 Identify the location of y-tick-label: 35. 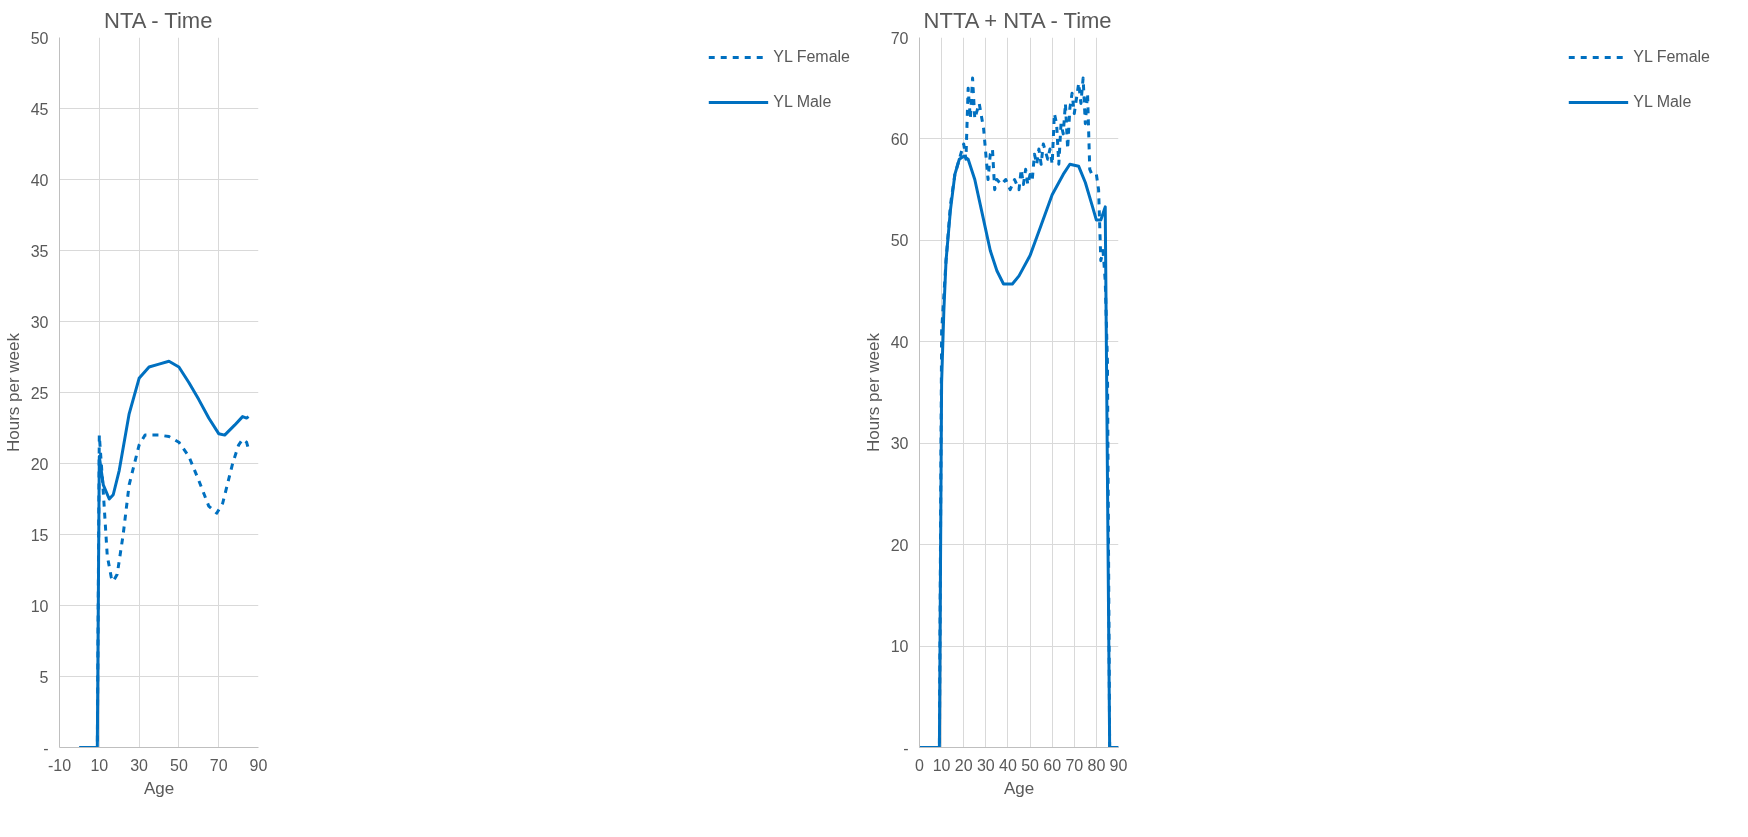
(39, 251).